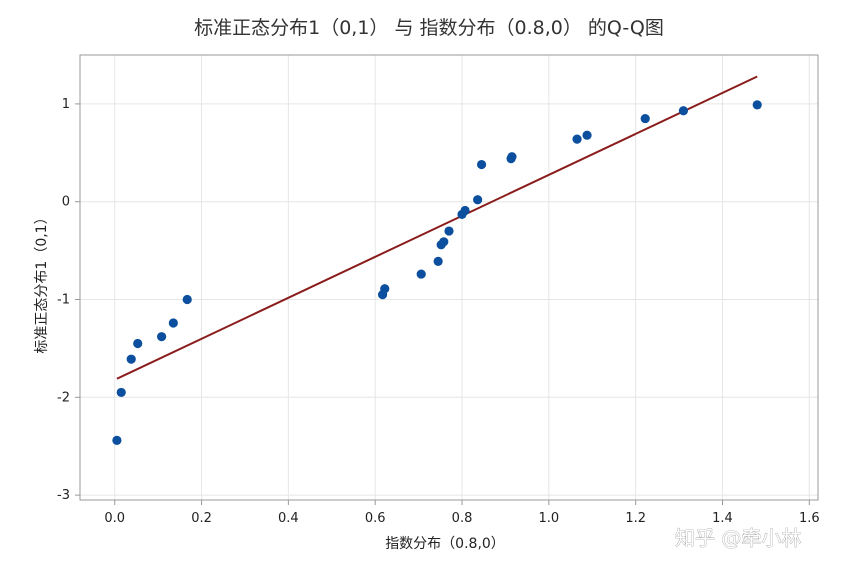 Image resolution: width=858 pixels, height=571 pixels. Describe the element at coordinates (66, 104) in the screenshot. I see `y-tick-label: 1` at that location.